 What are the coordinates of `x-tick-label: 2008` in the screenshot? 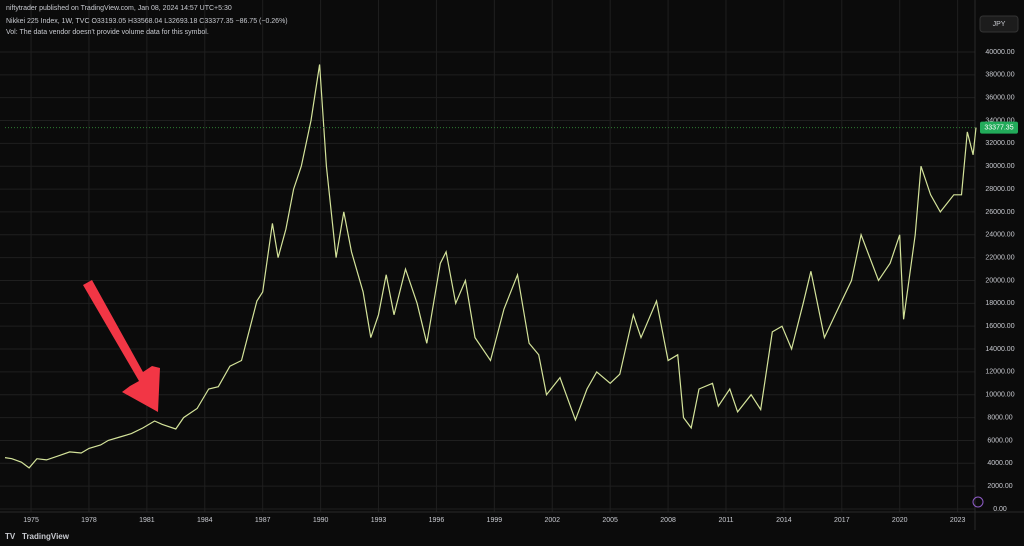 It's located at (668, 520).